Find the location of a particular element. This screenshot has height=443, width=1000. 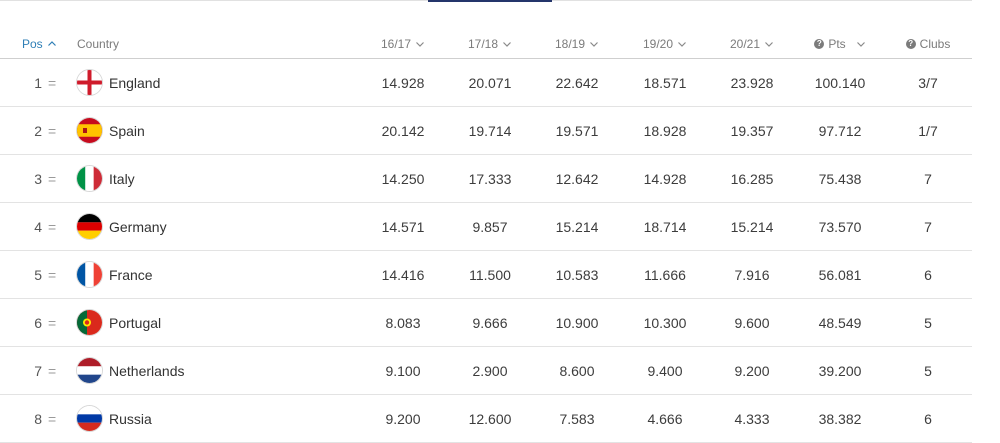

season-score: 14.571 is located at coordinates (403, 226).